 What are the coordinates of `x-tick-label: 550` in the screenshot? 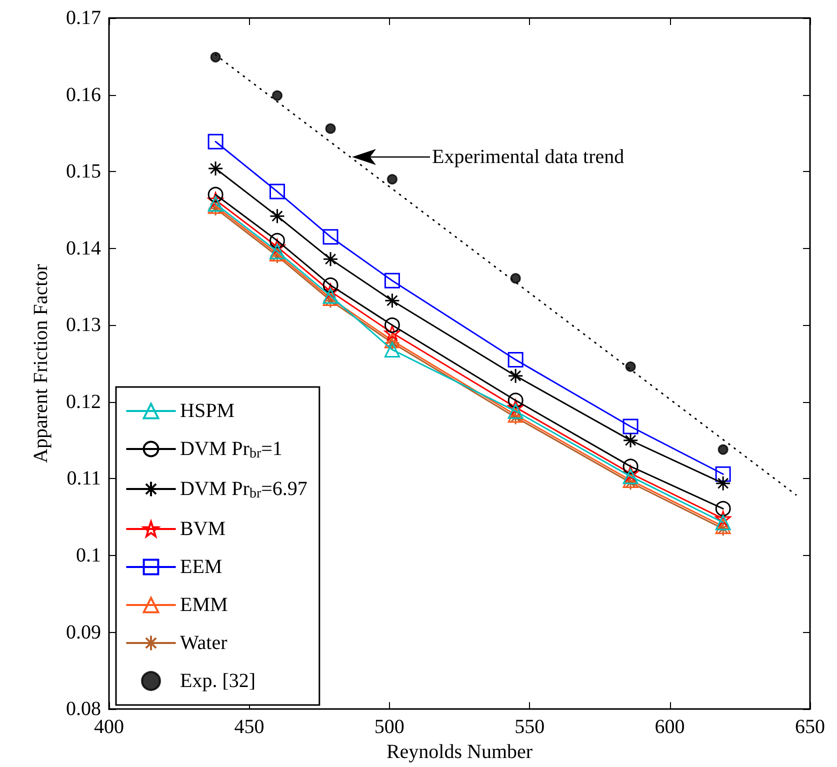 It's located at (529, 727).